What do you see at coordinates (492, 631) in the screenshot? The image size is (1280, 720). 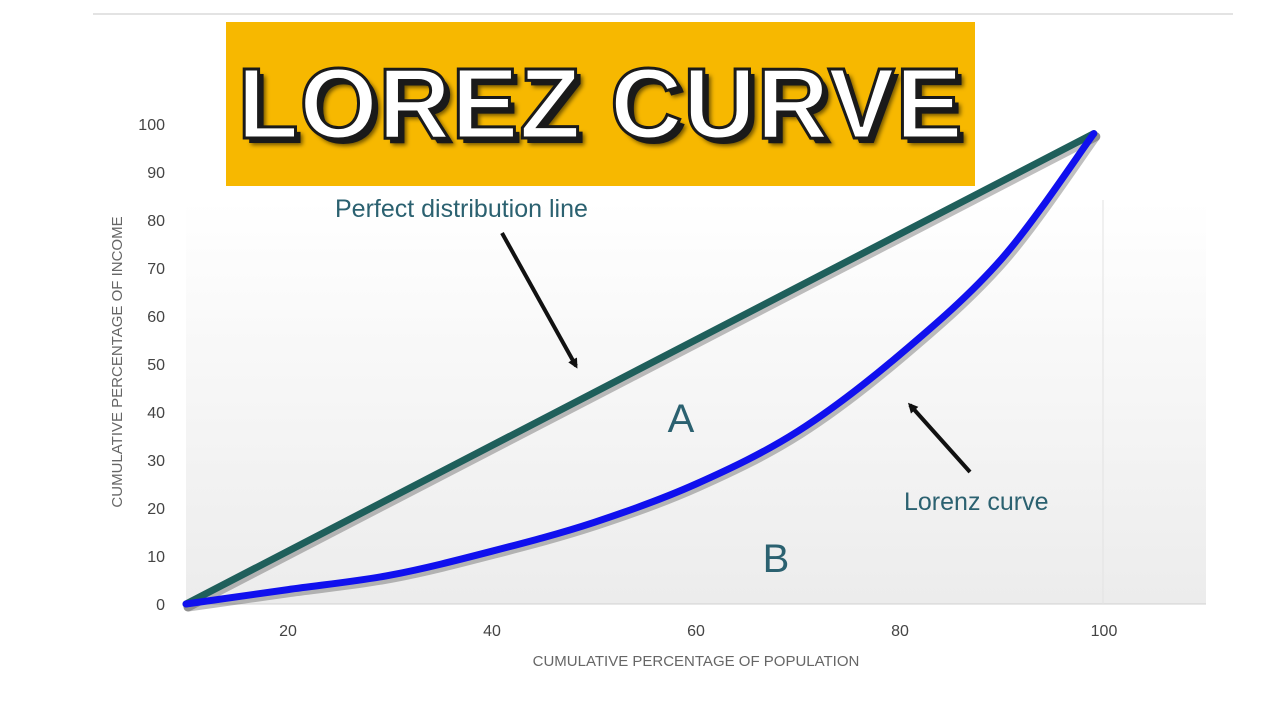 I see `x-tick-label: 40` at bounding box center [492, 631].